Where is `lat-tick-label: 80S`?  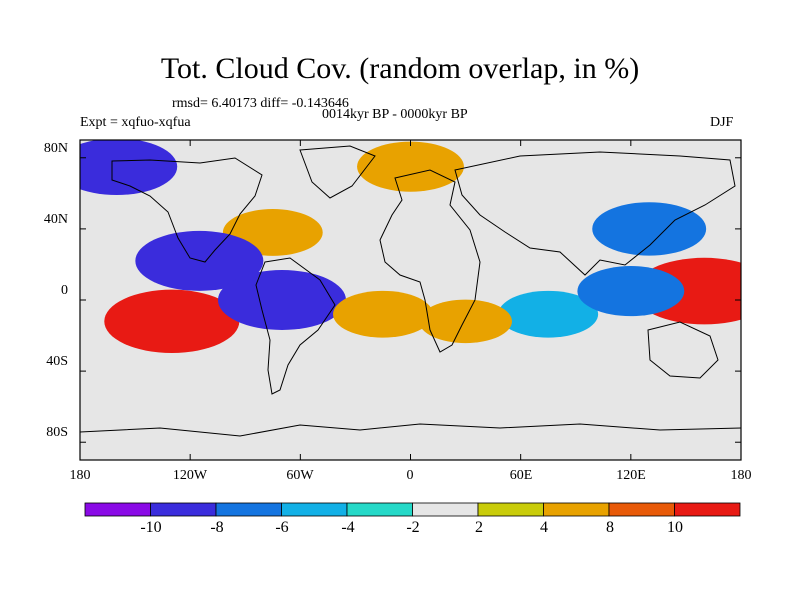
lat-tick-label: 80S is located at coordinates (57, 432).